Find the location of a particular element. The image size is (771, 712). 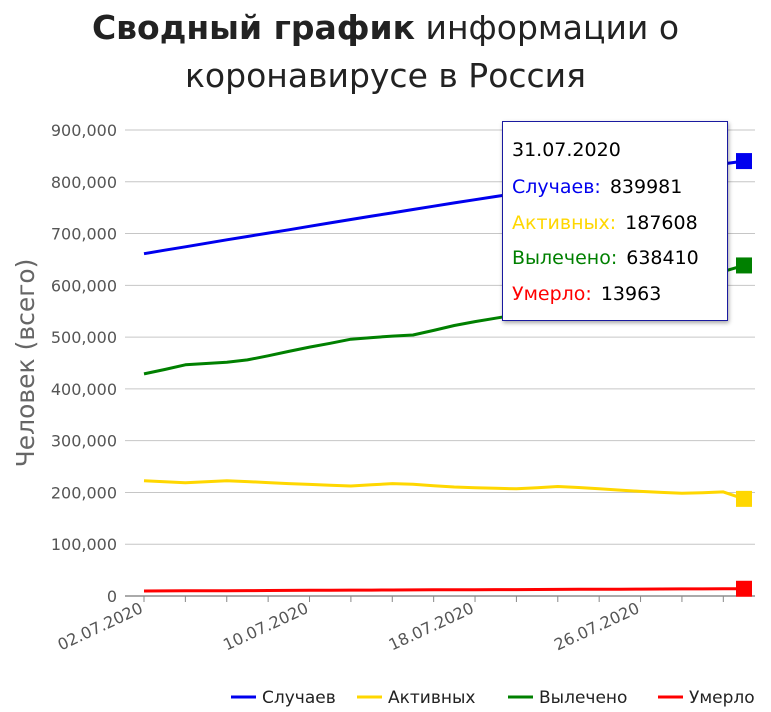

tooltip-value-recovered: 638410 is located at coordinates (662, 258).